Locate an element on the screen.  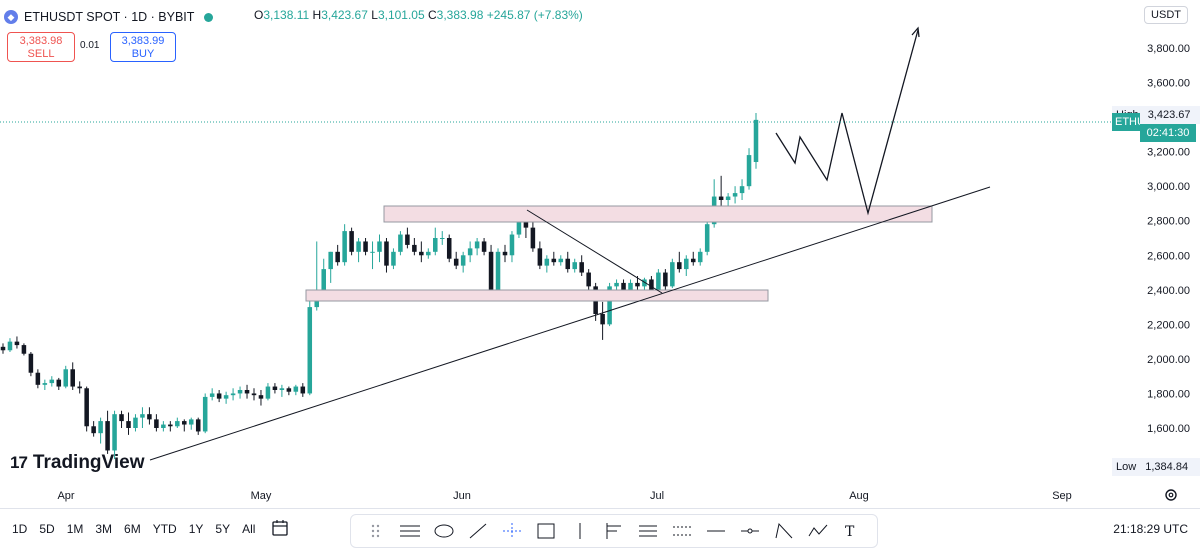
horizontal-lines-icon is located at coordinates (410, 531).